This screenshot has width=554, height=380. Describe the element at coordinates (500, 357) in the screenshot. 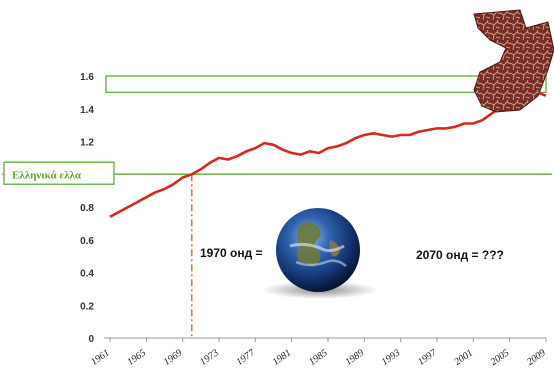

I see `x-tick-label: 2005` at that location.